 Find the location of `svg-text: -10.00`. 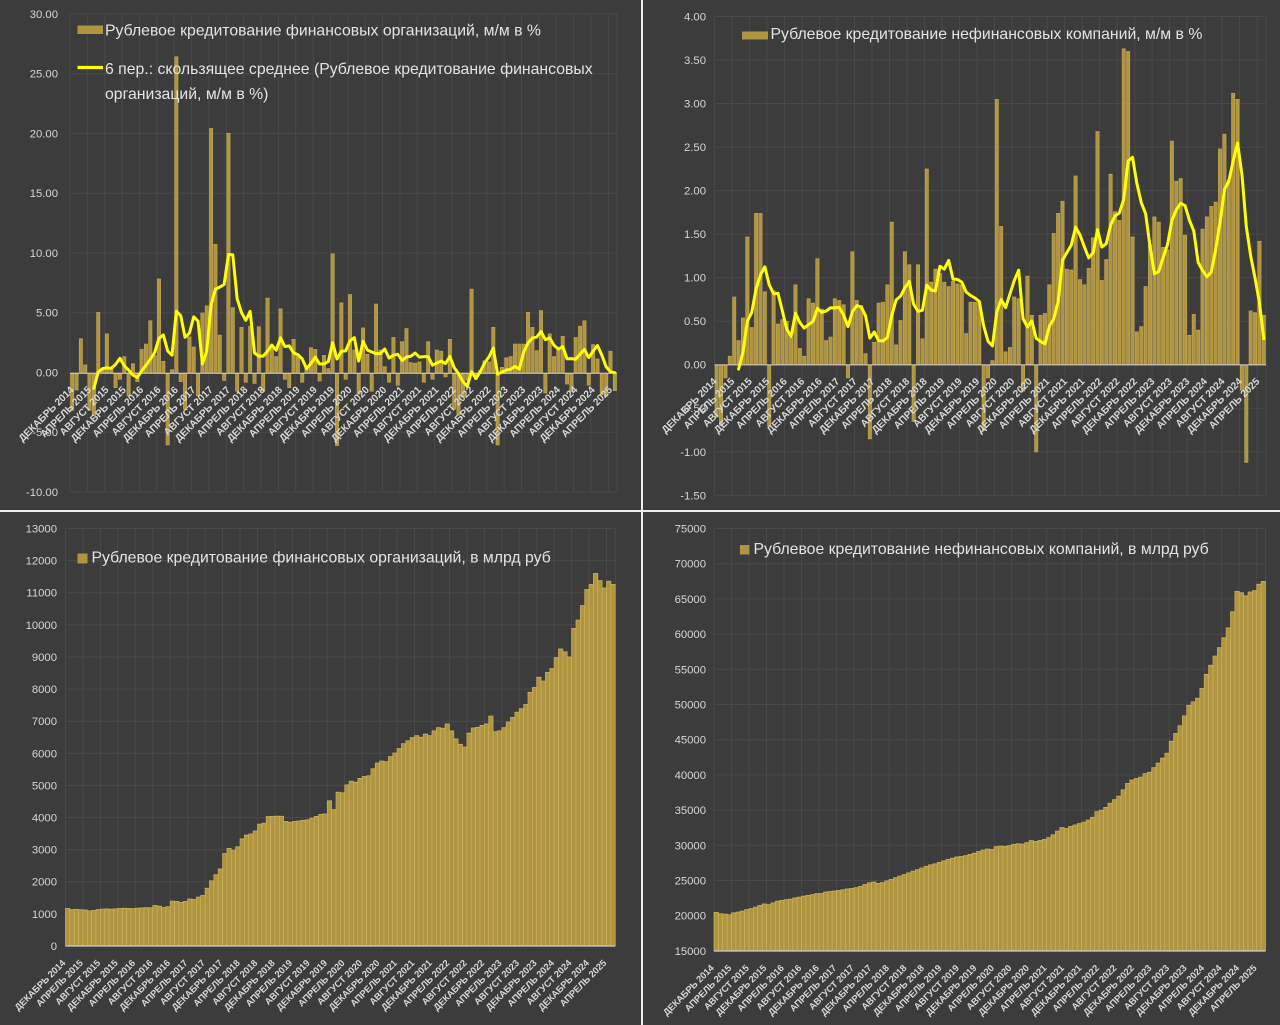

svg-text: -10.00 is located at coordinates (42, 493).